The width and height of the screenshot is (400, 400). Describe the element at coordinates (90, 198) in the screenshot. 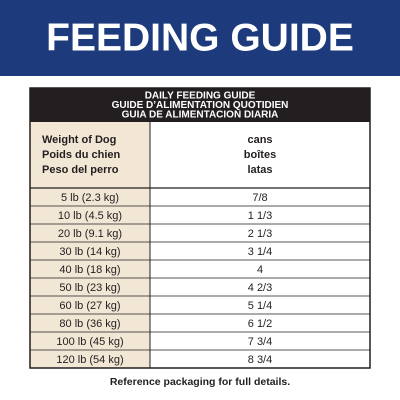

I see `weight-cell: 5 lb (2.3 kg)` at that location.